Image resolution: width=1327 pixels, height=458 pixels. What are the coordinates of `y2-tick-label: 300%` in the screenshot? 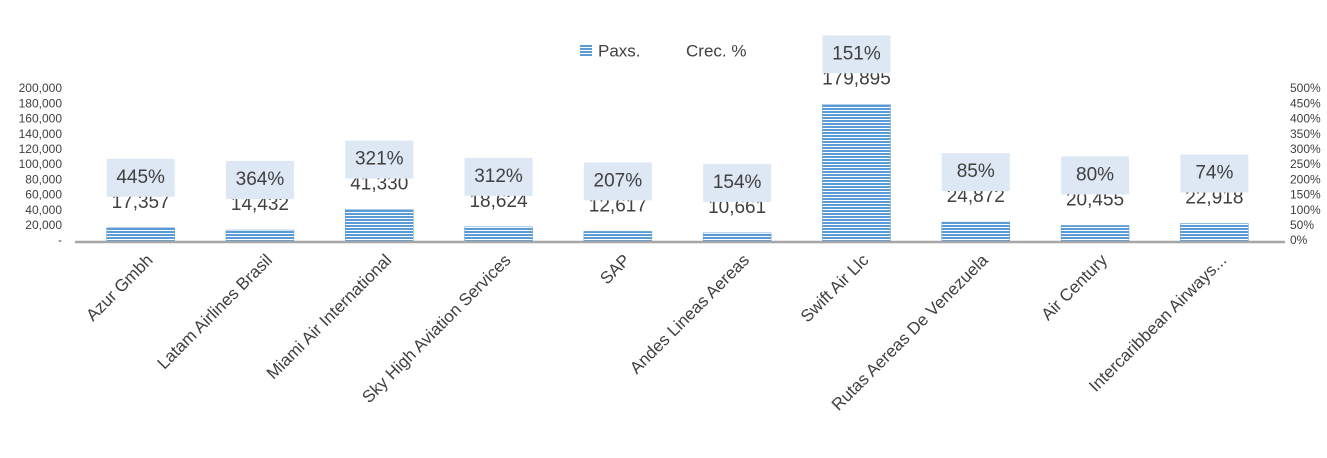 It's located at (1305, 149).